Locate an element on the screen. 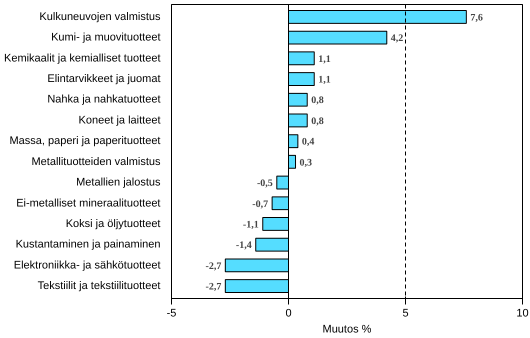  x-tick-label: -5 is located at coordinates (171, 314).